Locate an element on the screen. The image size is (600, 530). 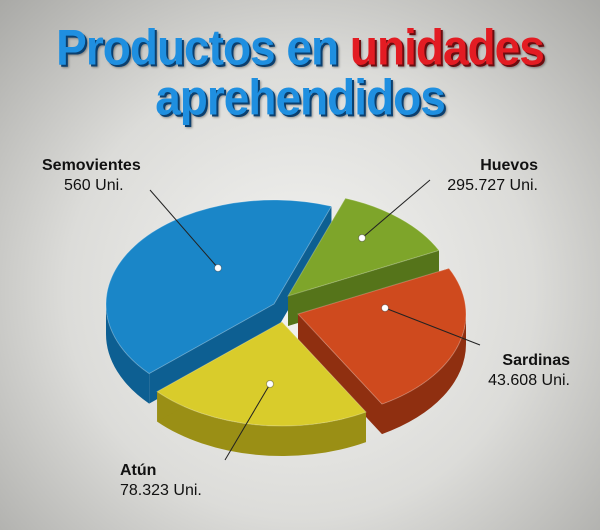
slice-value-huevos: 295.727 Uni. is located at coordinates (492, 185).